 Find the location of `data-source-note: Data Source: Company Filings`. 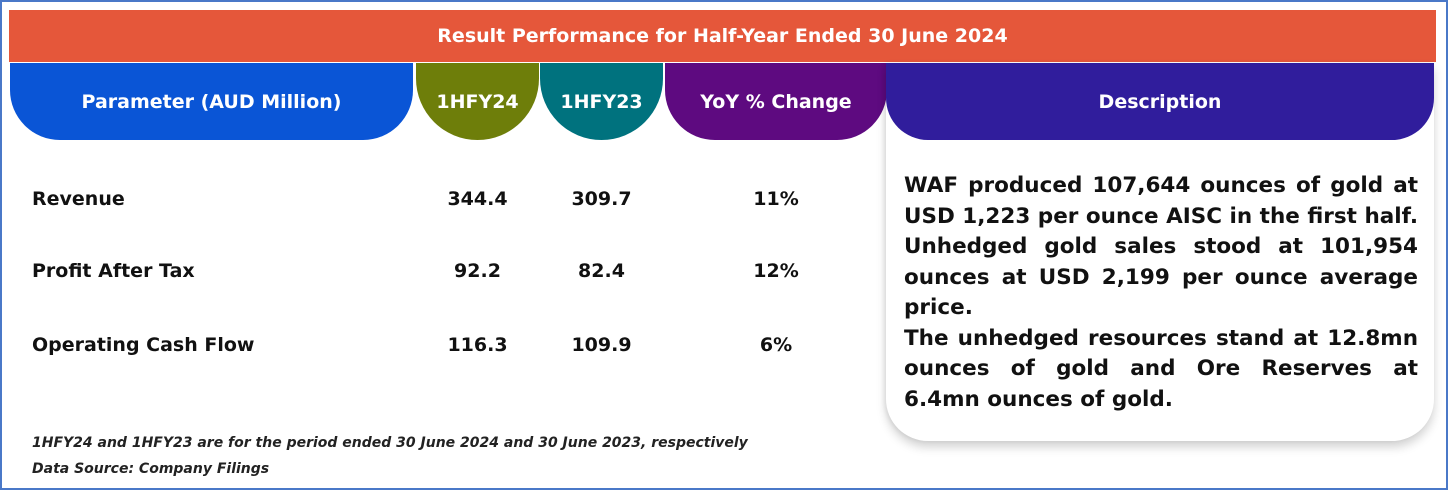

data-source-note: Data Source: Company Filings is located at coordinates (151, 469).